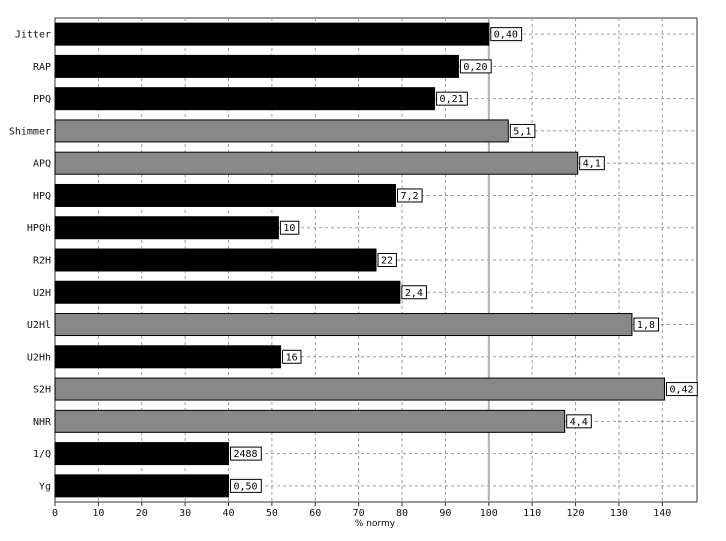 Image resolution: width=726 pixels, height=541 pixels. What do you see at coordinates (30, 131) in the screenshot?
I see `category-label: Shimmer` at bounding box center [30, 131].